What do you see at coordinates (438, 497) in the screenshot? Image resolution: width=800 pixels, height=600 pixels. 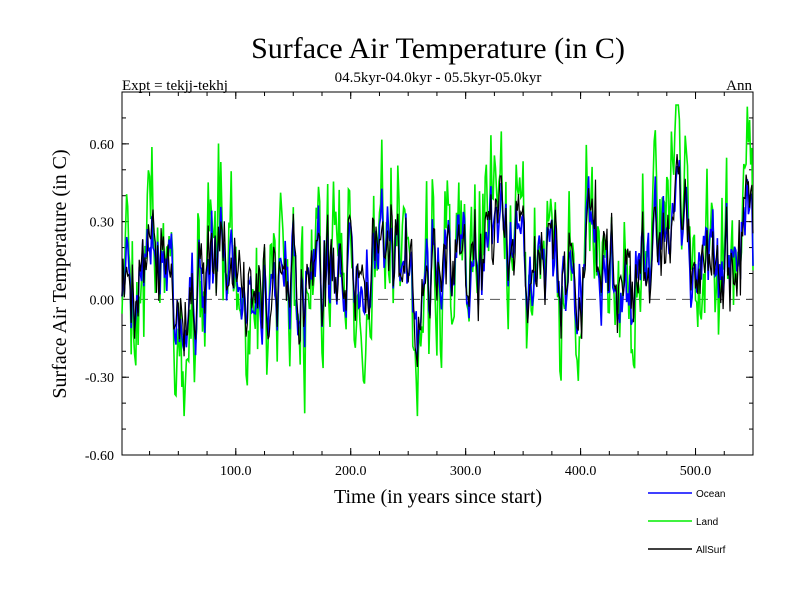 I see `x-axis-label: Time (in years since start)` at bounding box center [438, 497].